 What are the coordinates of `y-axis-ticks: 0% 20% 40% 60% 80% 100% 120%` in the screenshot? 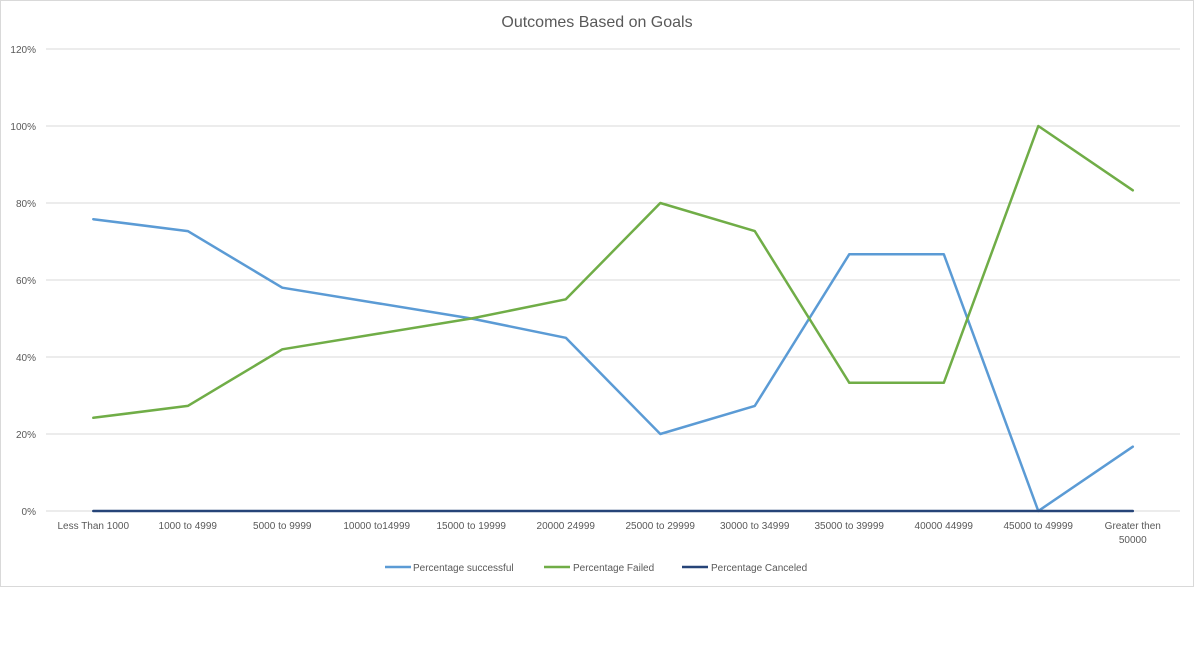 It's located at (23, 281).